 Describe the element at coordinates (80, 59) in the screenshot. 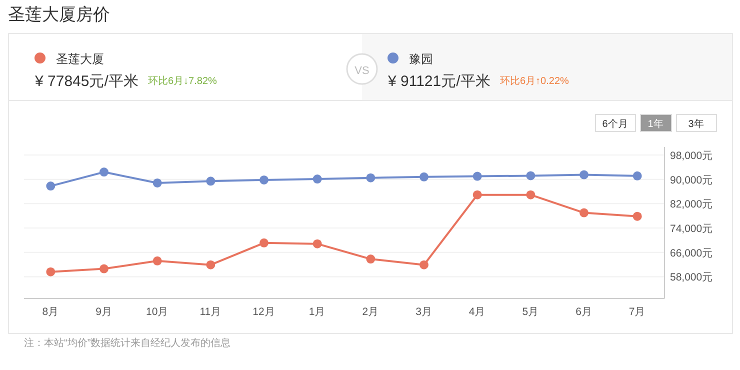

I see `legend-label: 圣莲大厦` at that location.